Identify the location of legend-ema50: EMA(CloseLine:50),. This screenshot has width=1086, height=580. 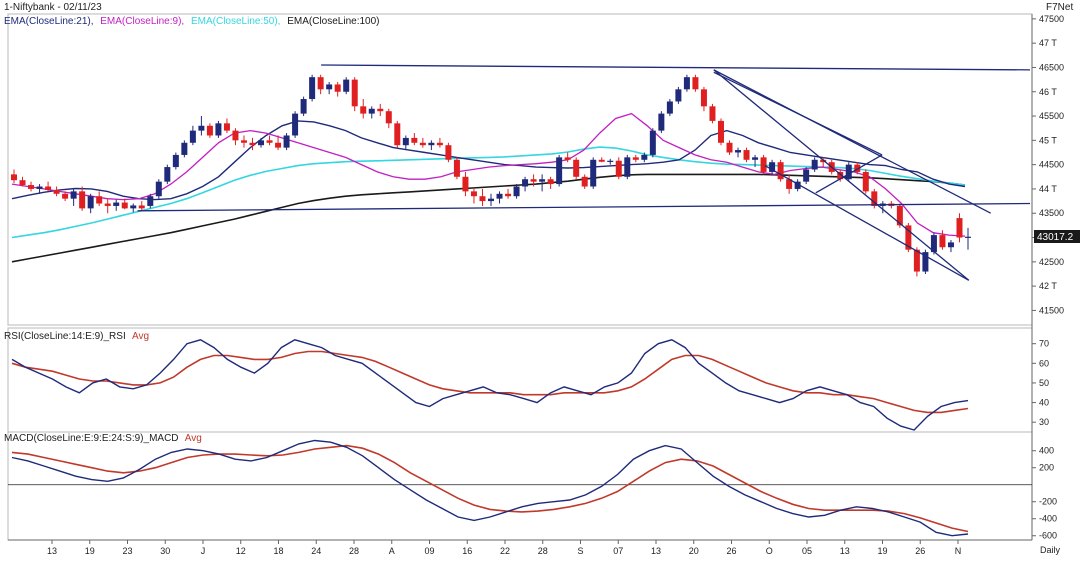
(235, 21).